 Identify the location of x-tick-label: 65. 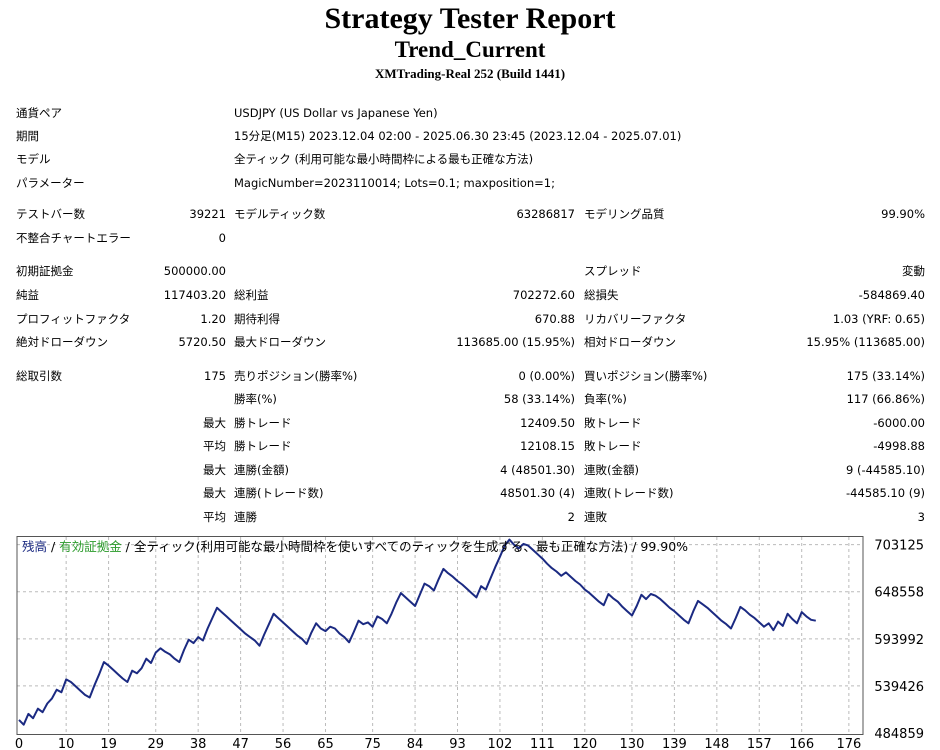
(325, 743).